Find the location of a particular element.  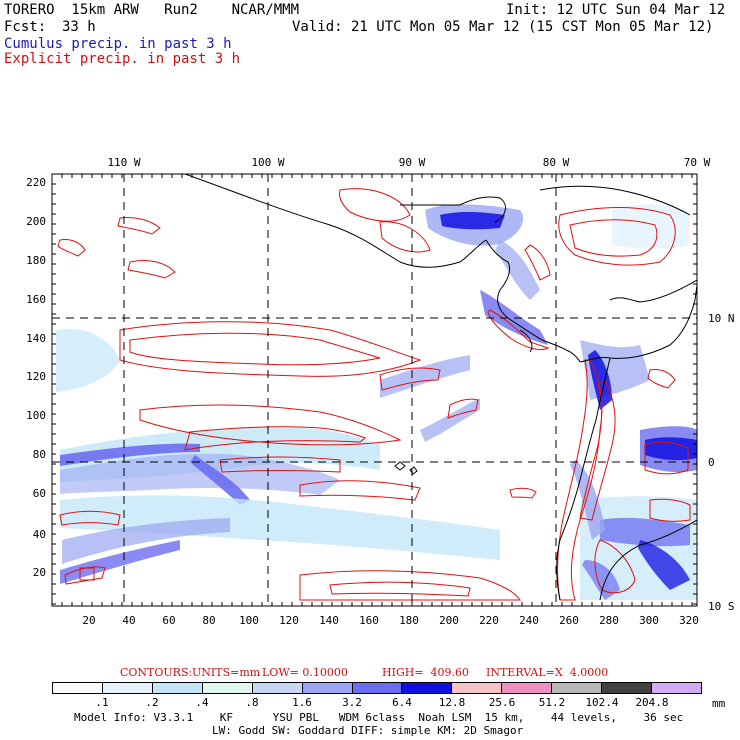

colorbar-unit: mm is located at coordinates (719, 703).